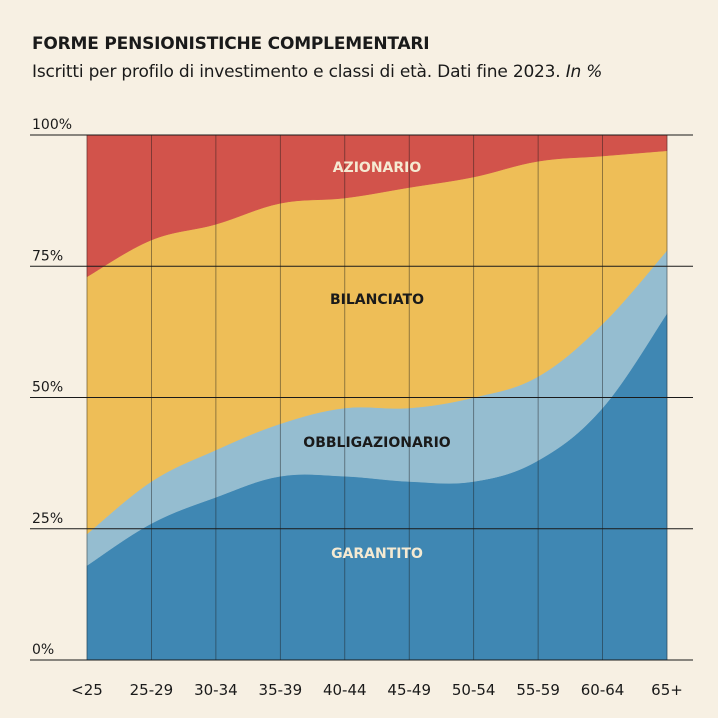 Image resolution: width=718 pixels, height=718 pixels. Describe the element at coordinates (47, 388) in the screenshot. I see `y-tick-label: 50%` at that location.